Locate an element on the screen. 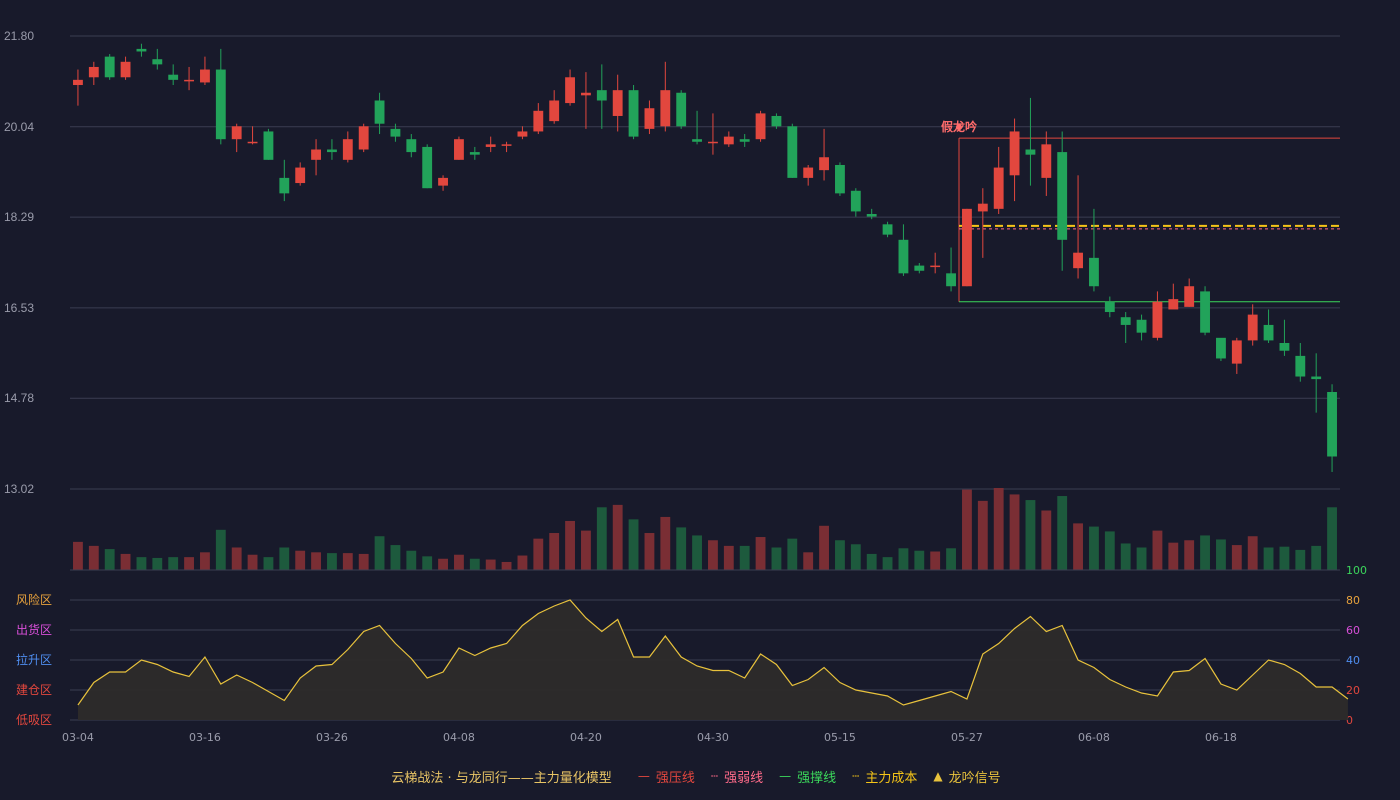 This screenshot has height=800, width=1400. legend-label: 龙吟信号 is located at coordinates (974, 778).